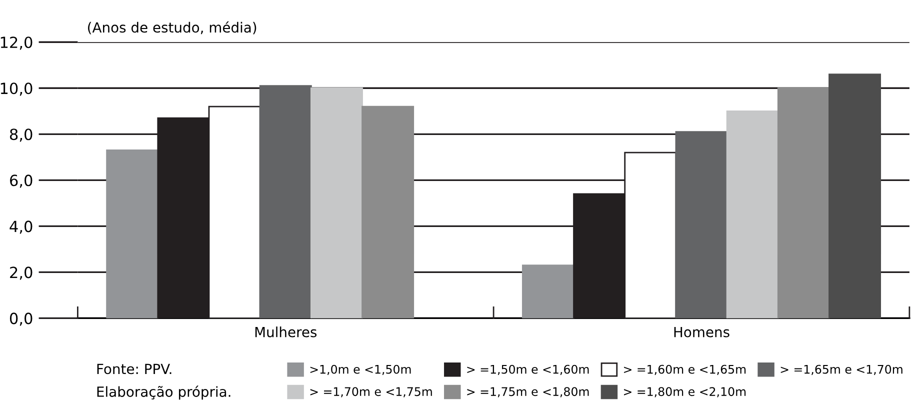 The image size is (914, 409). I want to click on legend-label: > =1,65m e <1,70m, so click(841, 369).